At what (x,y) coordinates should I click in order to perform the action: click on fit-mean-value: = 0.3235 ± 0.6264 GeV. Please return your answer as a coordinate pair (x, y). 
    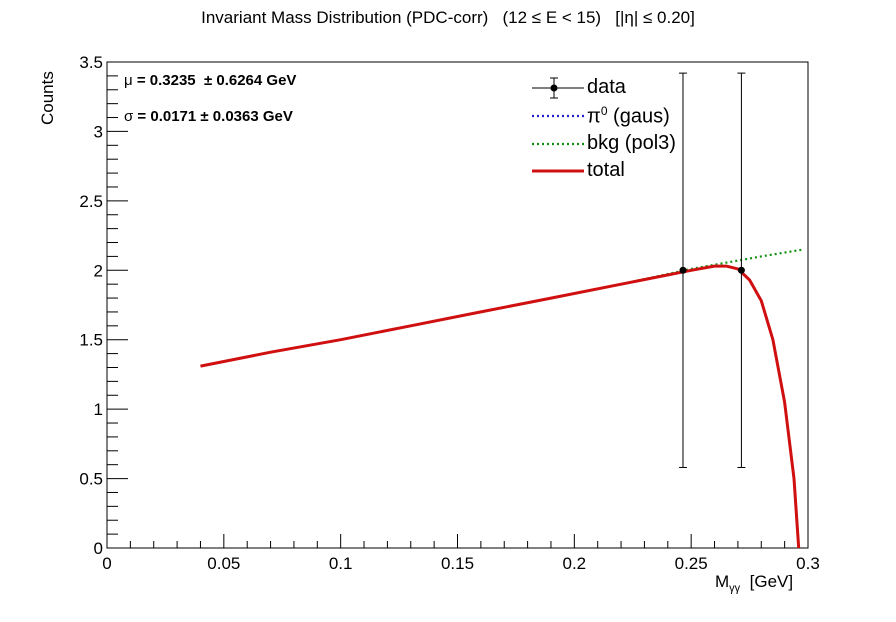
    Looking at the image, I should click on (214, 80).